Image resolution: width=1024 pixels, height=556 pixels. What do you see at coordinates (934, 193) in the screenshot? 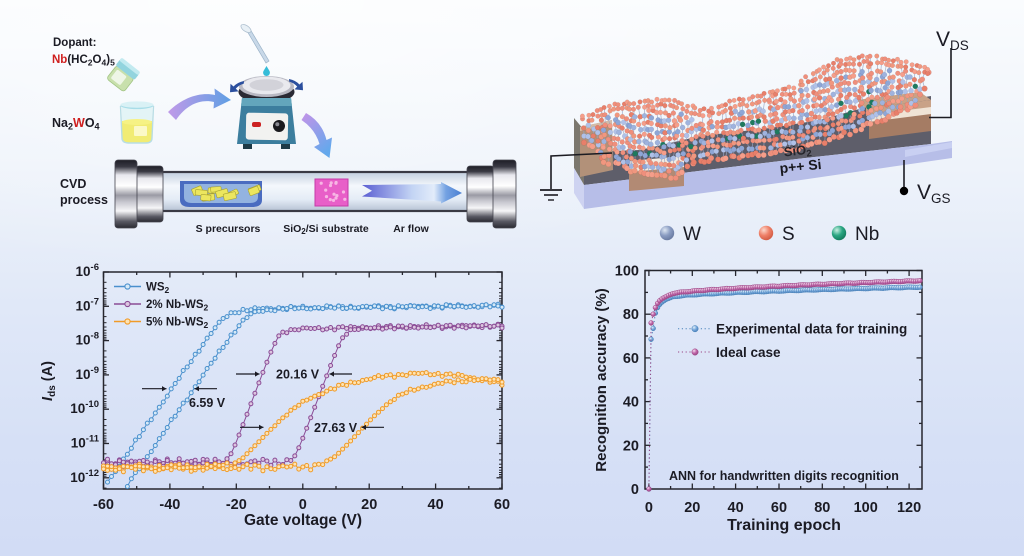
I see `svg-text: VGS` at bounding box center [934, 193].